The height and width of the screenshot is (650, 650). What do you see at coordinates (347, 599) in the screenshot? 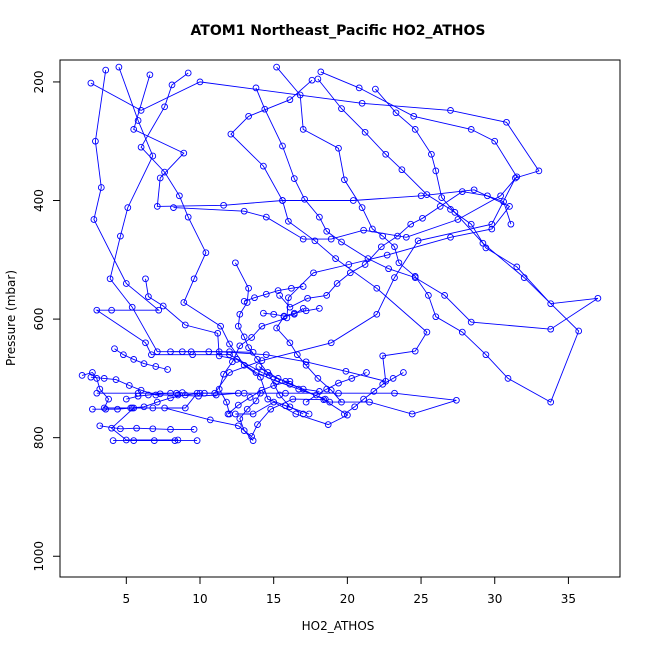
I see `x-tick-label: 20` at bounding box center [347, 599].